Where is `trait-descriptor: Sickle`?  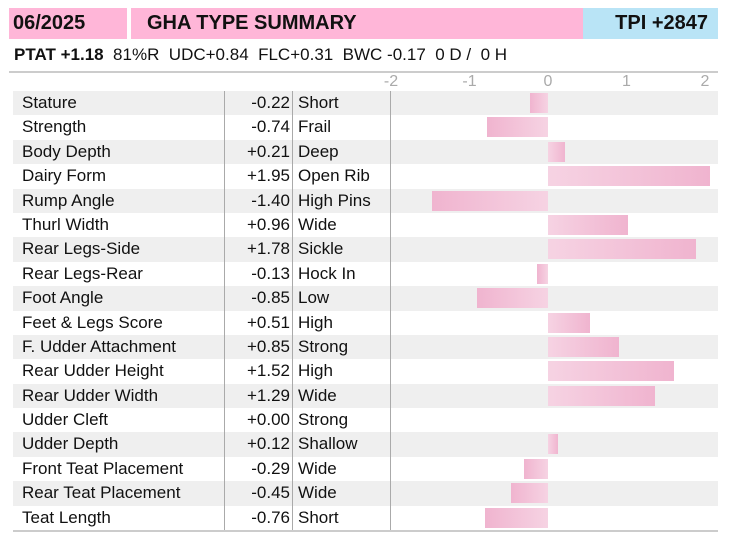
trait-descriptor: Sickle is located at coordinates (321, 249).